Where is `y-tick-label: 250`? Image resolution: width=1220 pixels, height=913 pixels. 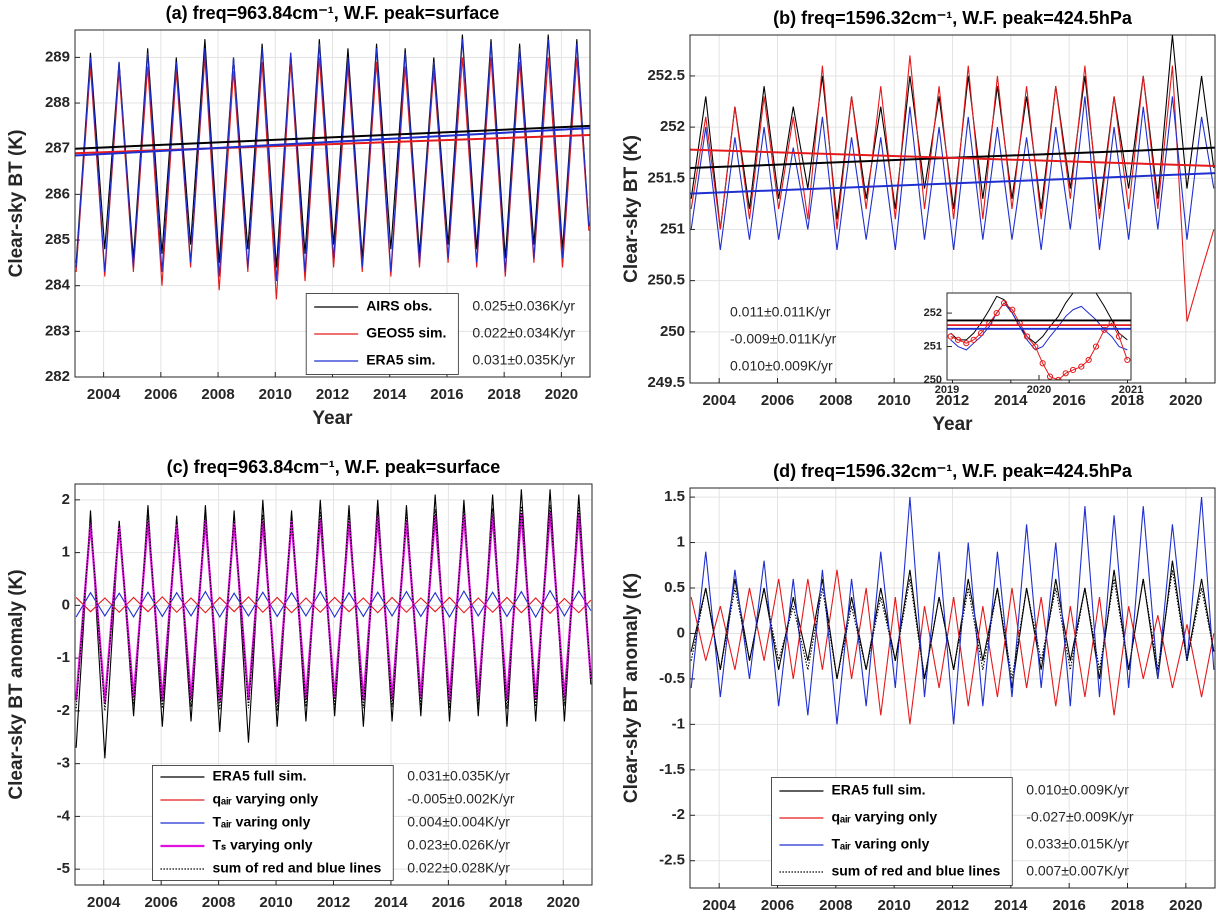
y-tick-label: 250 is located at coordinates (933, 380).